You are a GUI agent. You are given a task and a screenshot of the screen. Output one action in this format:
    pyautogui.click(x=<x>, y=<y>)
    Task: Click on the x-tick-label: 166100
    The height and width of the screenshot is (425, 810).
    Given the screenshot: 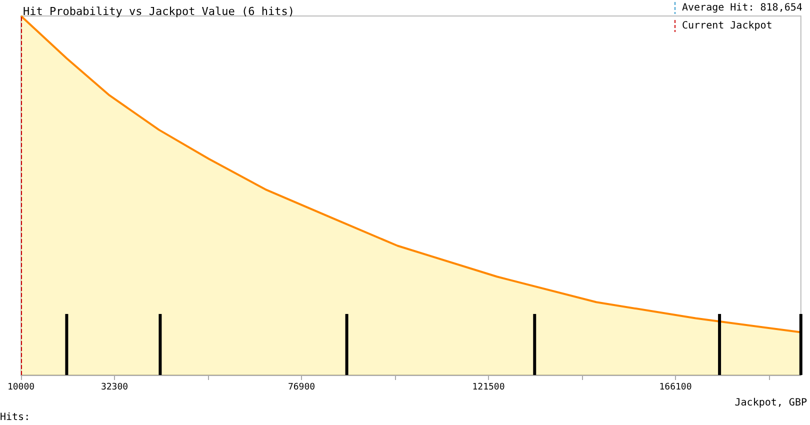 What is the action you would take?
    pyautogui.click(x=675, y=387)
    